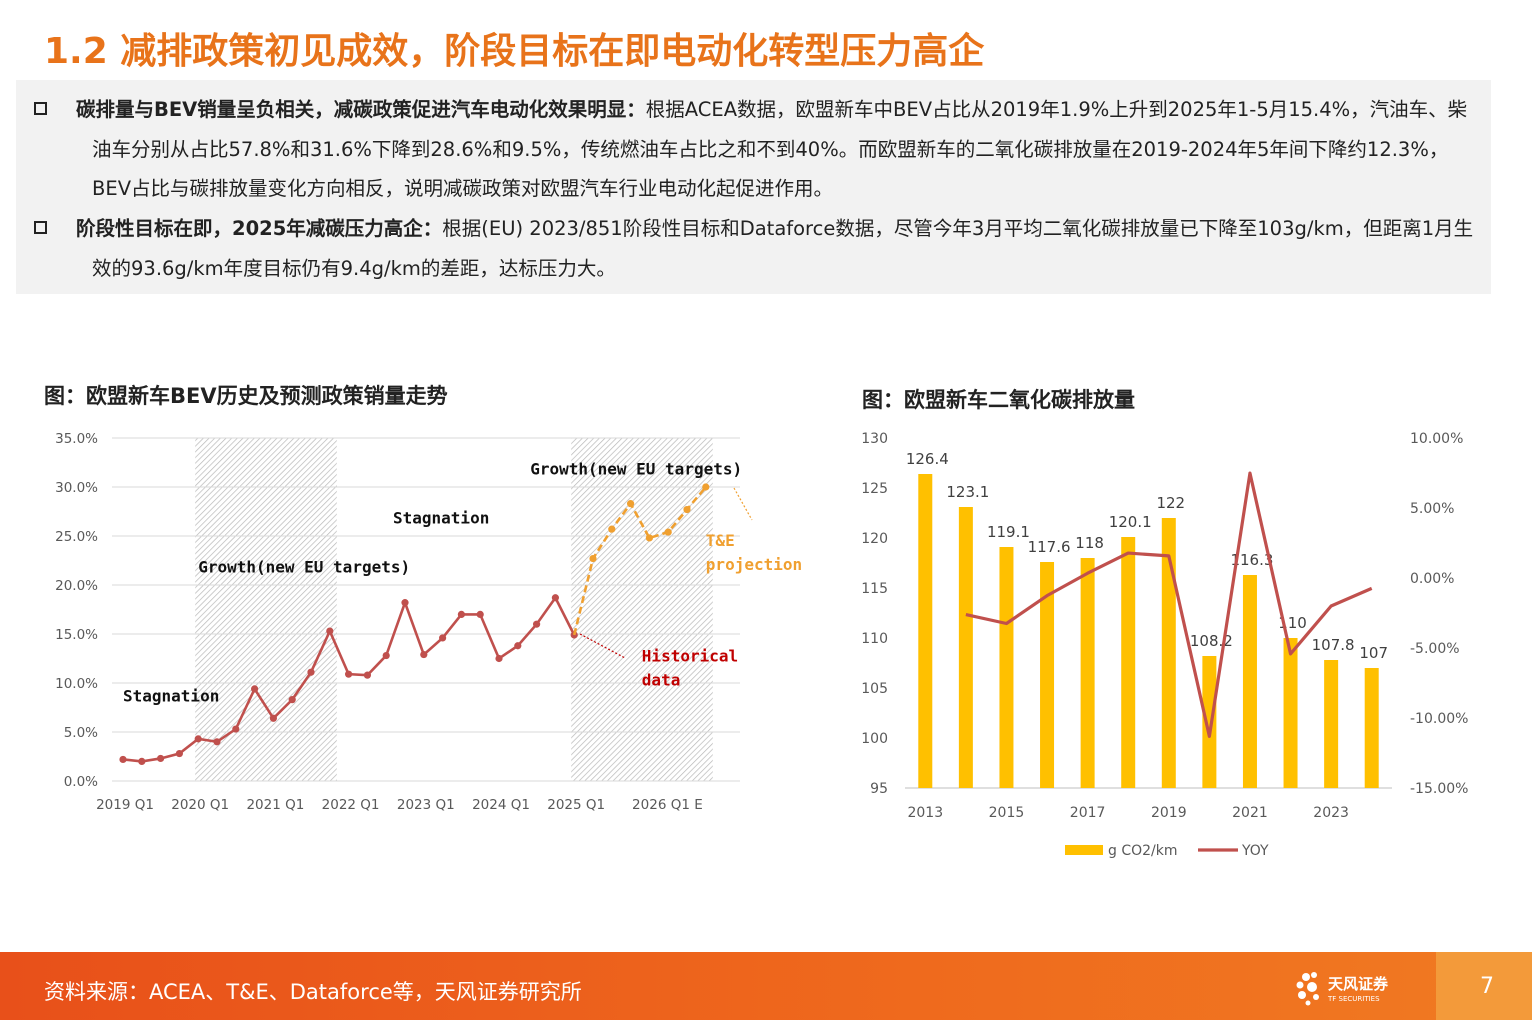 Image resolution: width=1532 pixels, height=1020 pixels. Describe the element at coordinates (76, 488) in the screenshot. I see `y-tick-label: 30.0%` at that location.